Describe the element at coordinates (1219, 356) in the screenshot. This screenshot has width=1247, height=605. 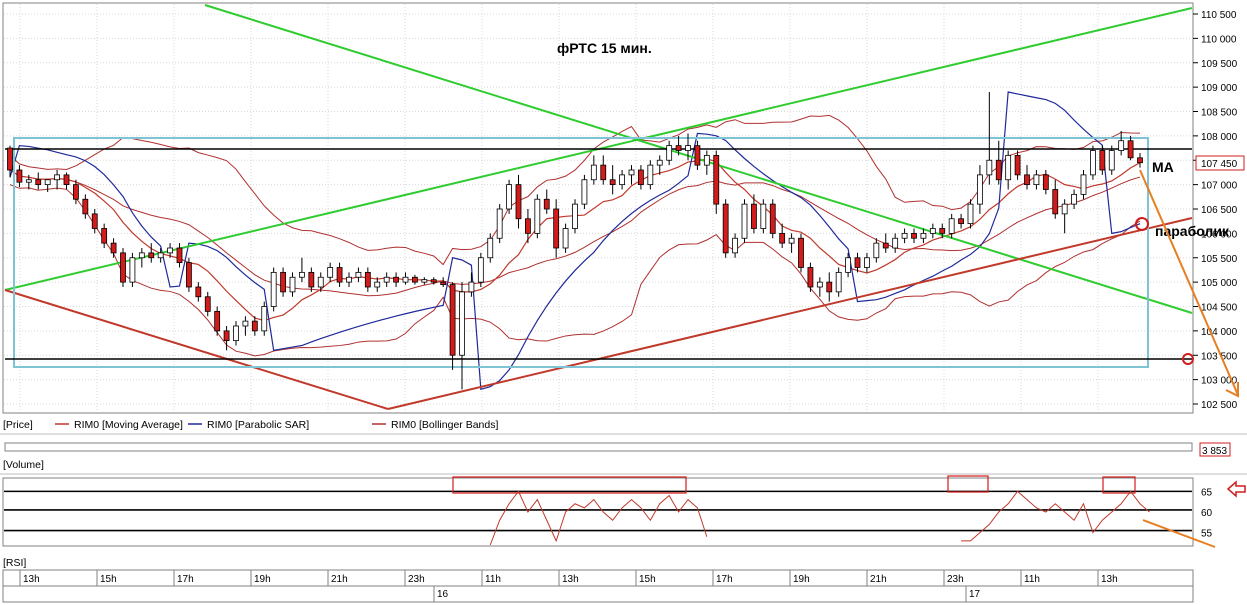
I see `price-tick-label: 103 500` at that location.